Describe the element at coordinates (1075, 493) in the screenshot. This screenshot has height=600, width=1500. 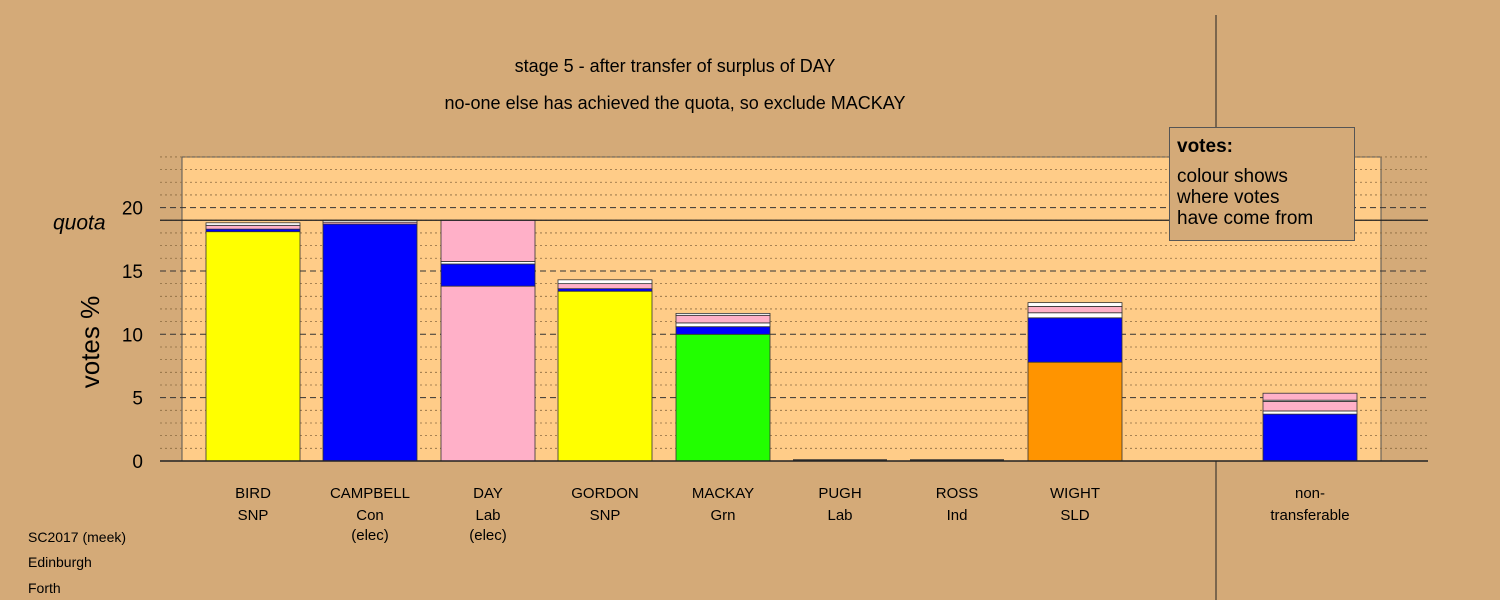
I see `x-category-name: WIGHT` at that location.